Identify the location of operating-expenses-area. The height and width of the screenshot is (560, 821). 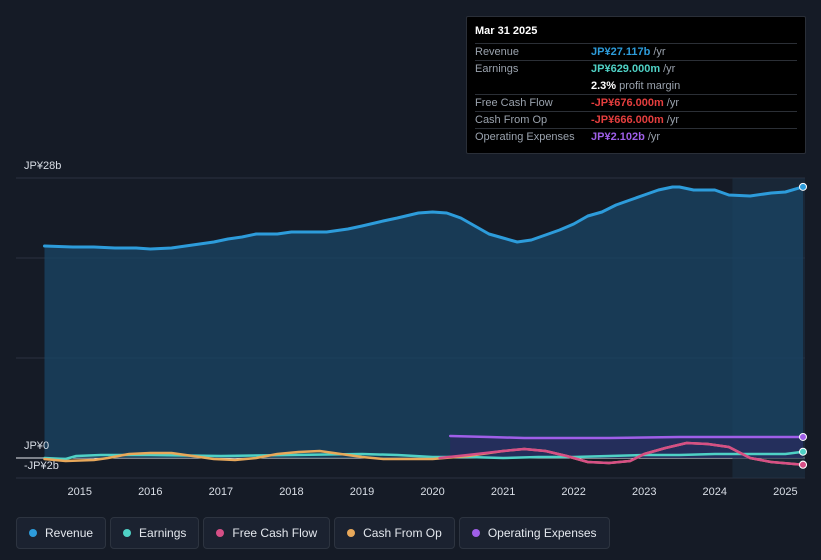
(626, 447).